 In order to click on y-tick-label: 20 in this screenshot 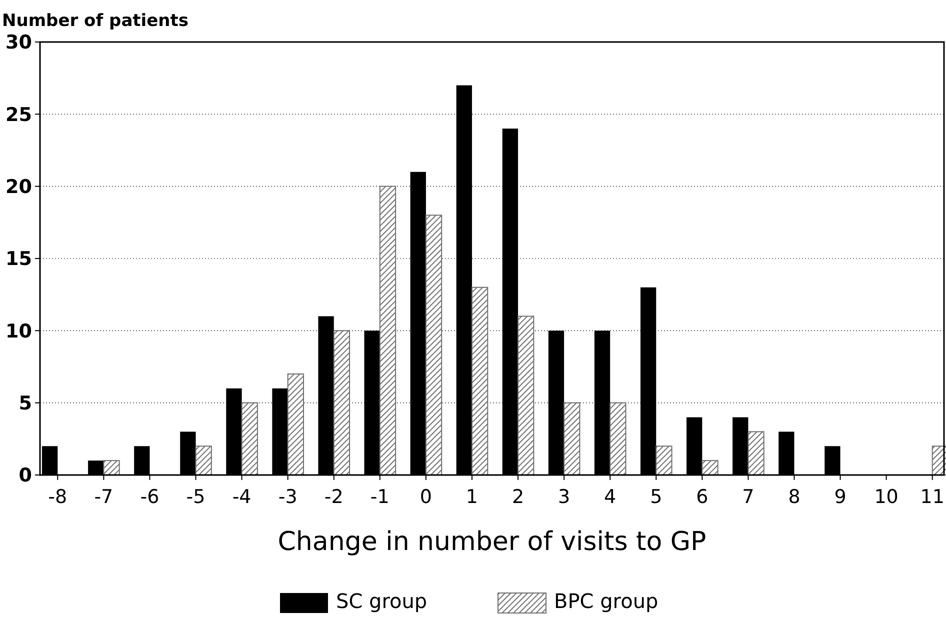, I will do `click(19, 187)`.